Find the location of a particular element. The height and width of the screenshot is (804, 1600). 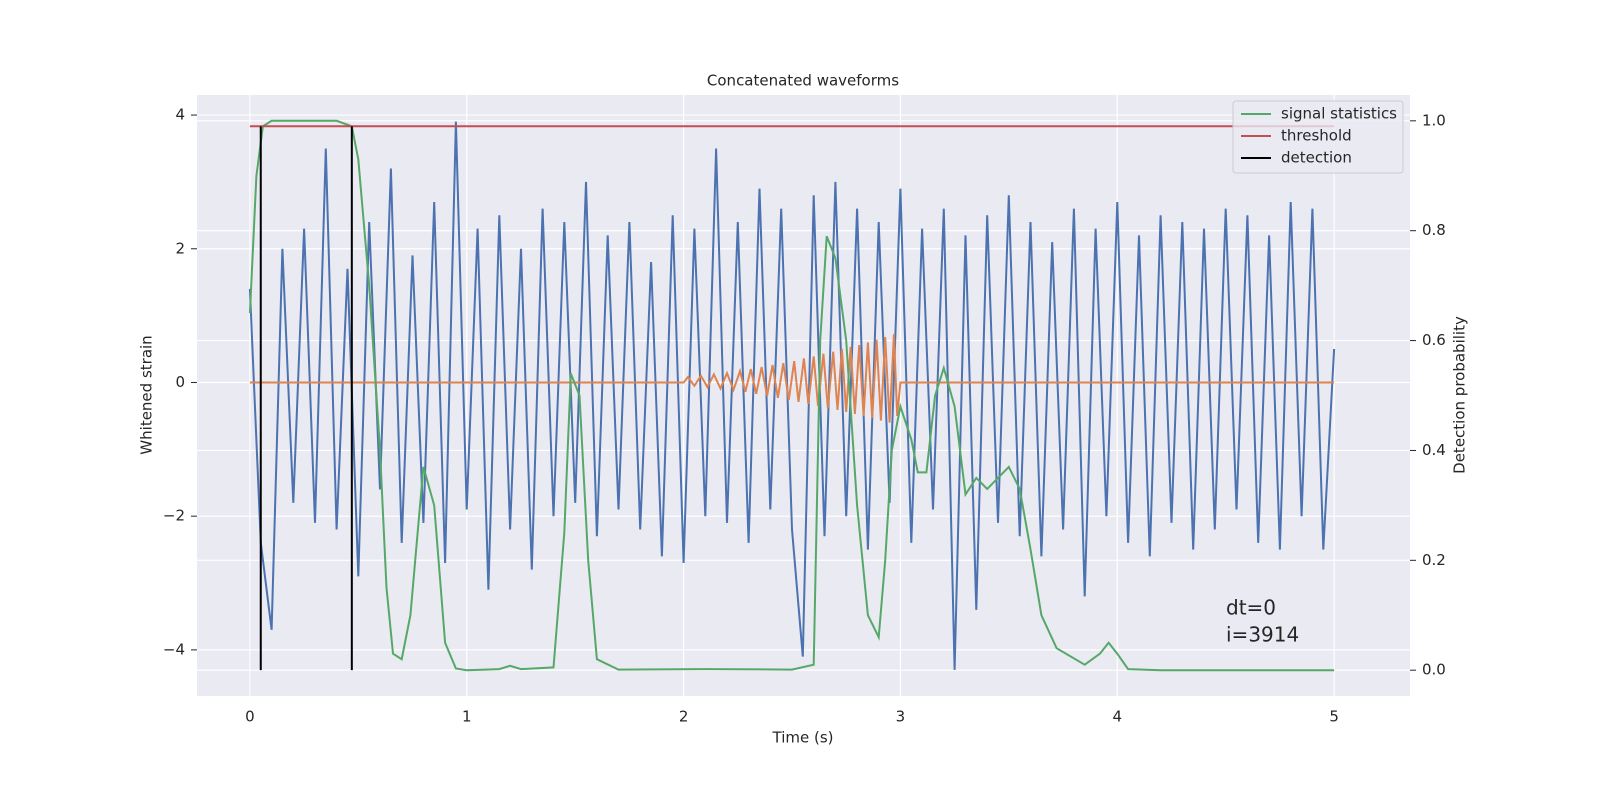

y-axis-label: Whitened strain is located at coordinates (147, 394).